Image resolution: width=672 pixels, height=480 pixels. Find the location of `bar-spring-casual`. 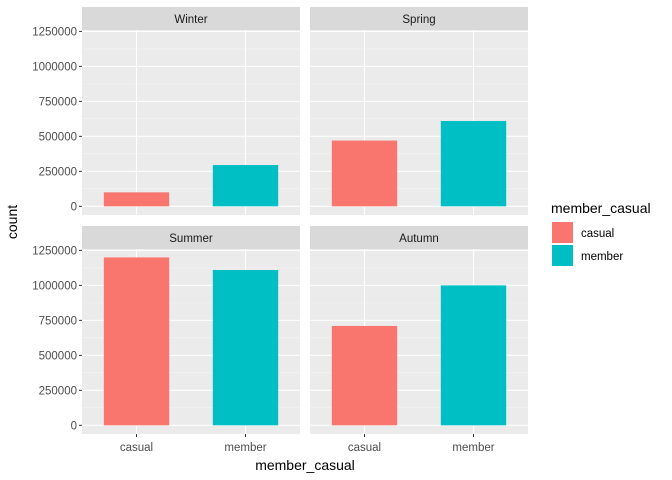

bar-spring-casual is located at coordinates (364, 173).